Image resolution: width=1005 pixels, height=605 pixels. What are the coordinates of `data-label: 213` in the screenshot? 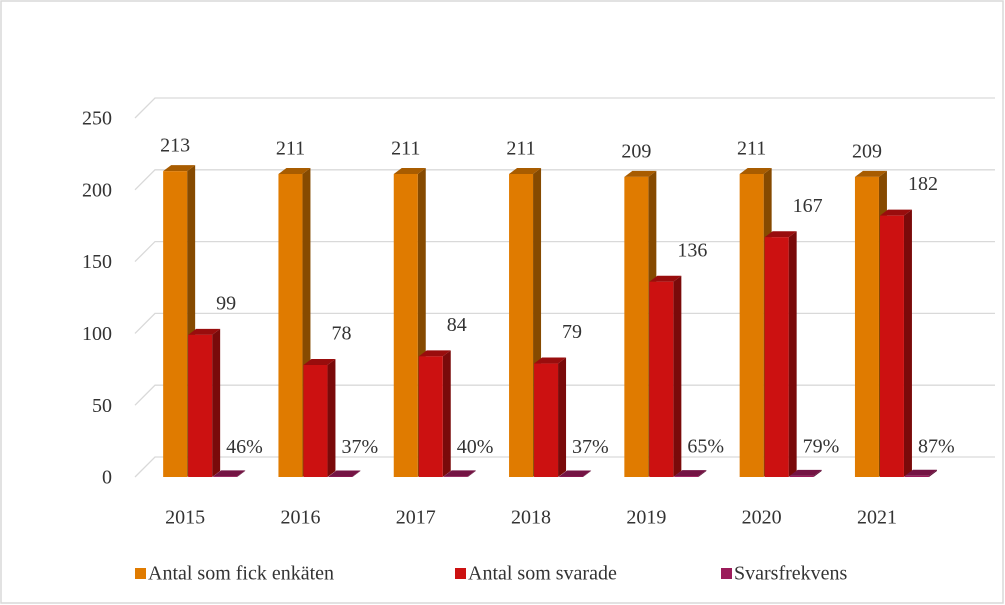 It's located at (175, 146).